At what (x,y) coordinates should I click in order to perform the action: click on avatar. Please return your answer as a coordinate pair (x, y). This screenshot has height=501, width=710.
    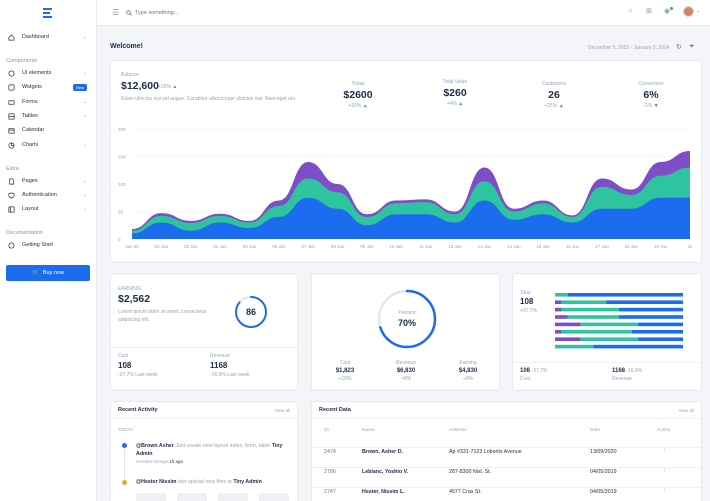
    Looking at the image, I should click on (688, 11).